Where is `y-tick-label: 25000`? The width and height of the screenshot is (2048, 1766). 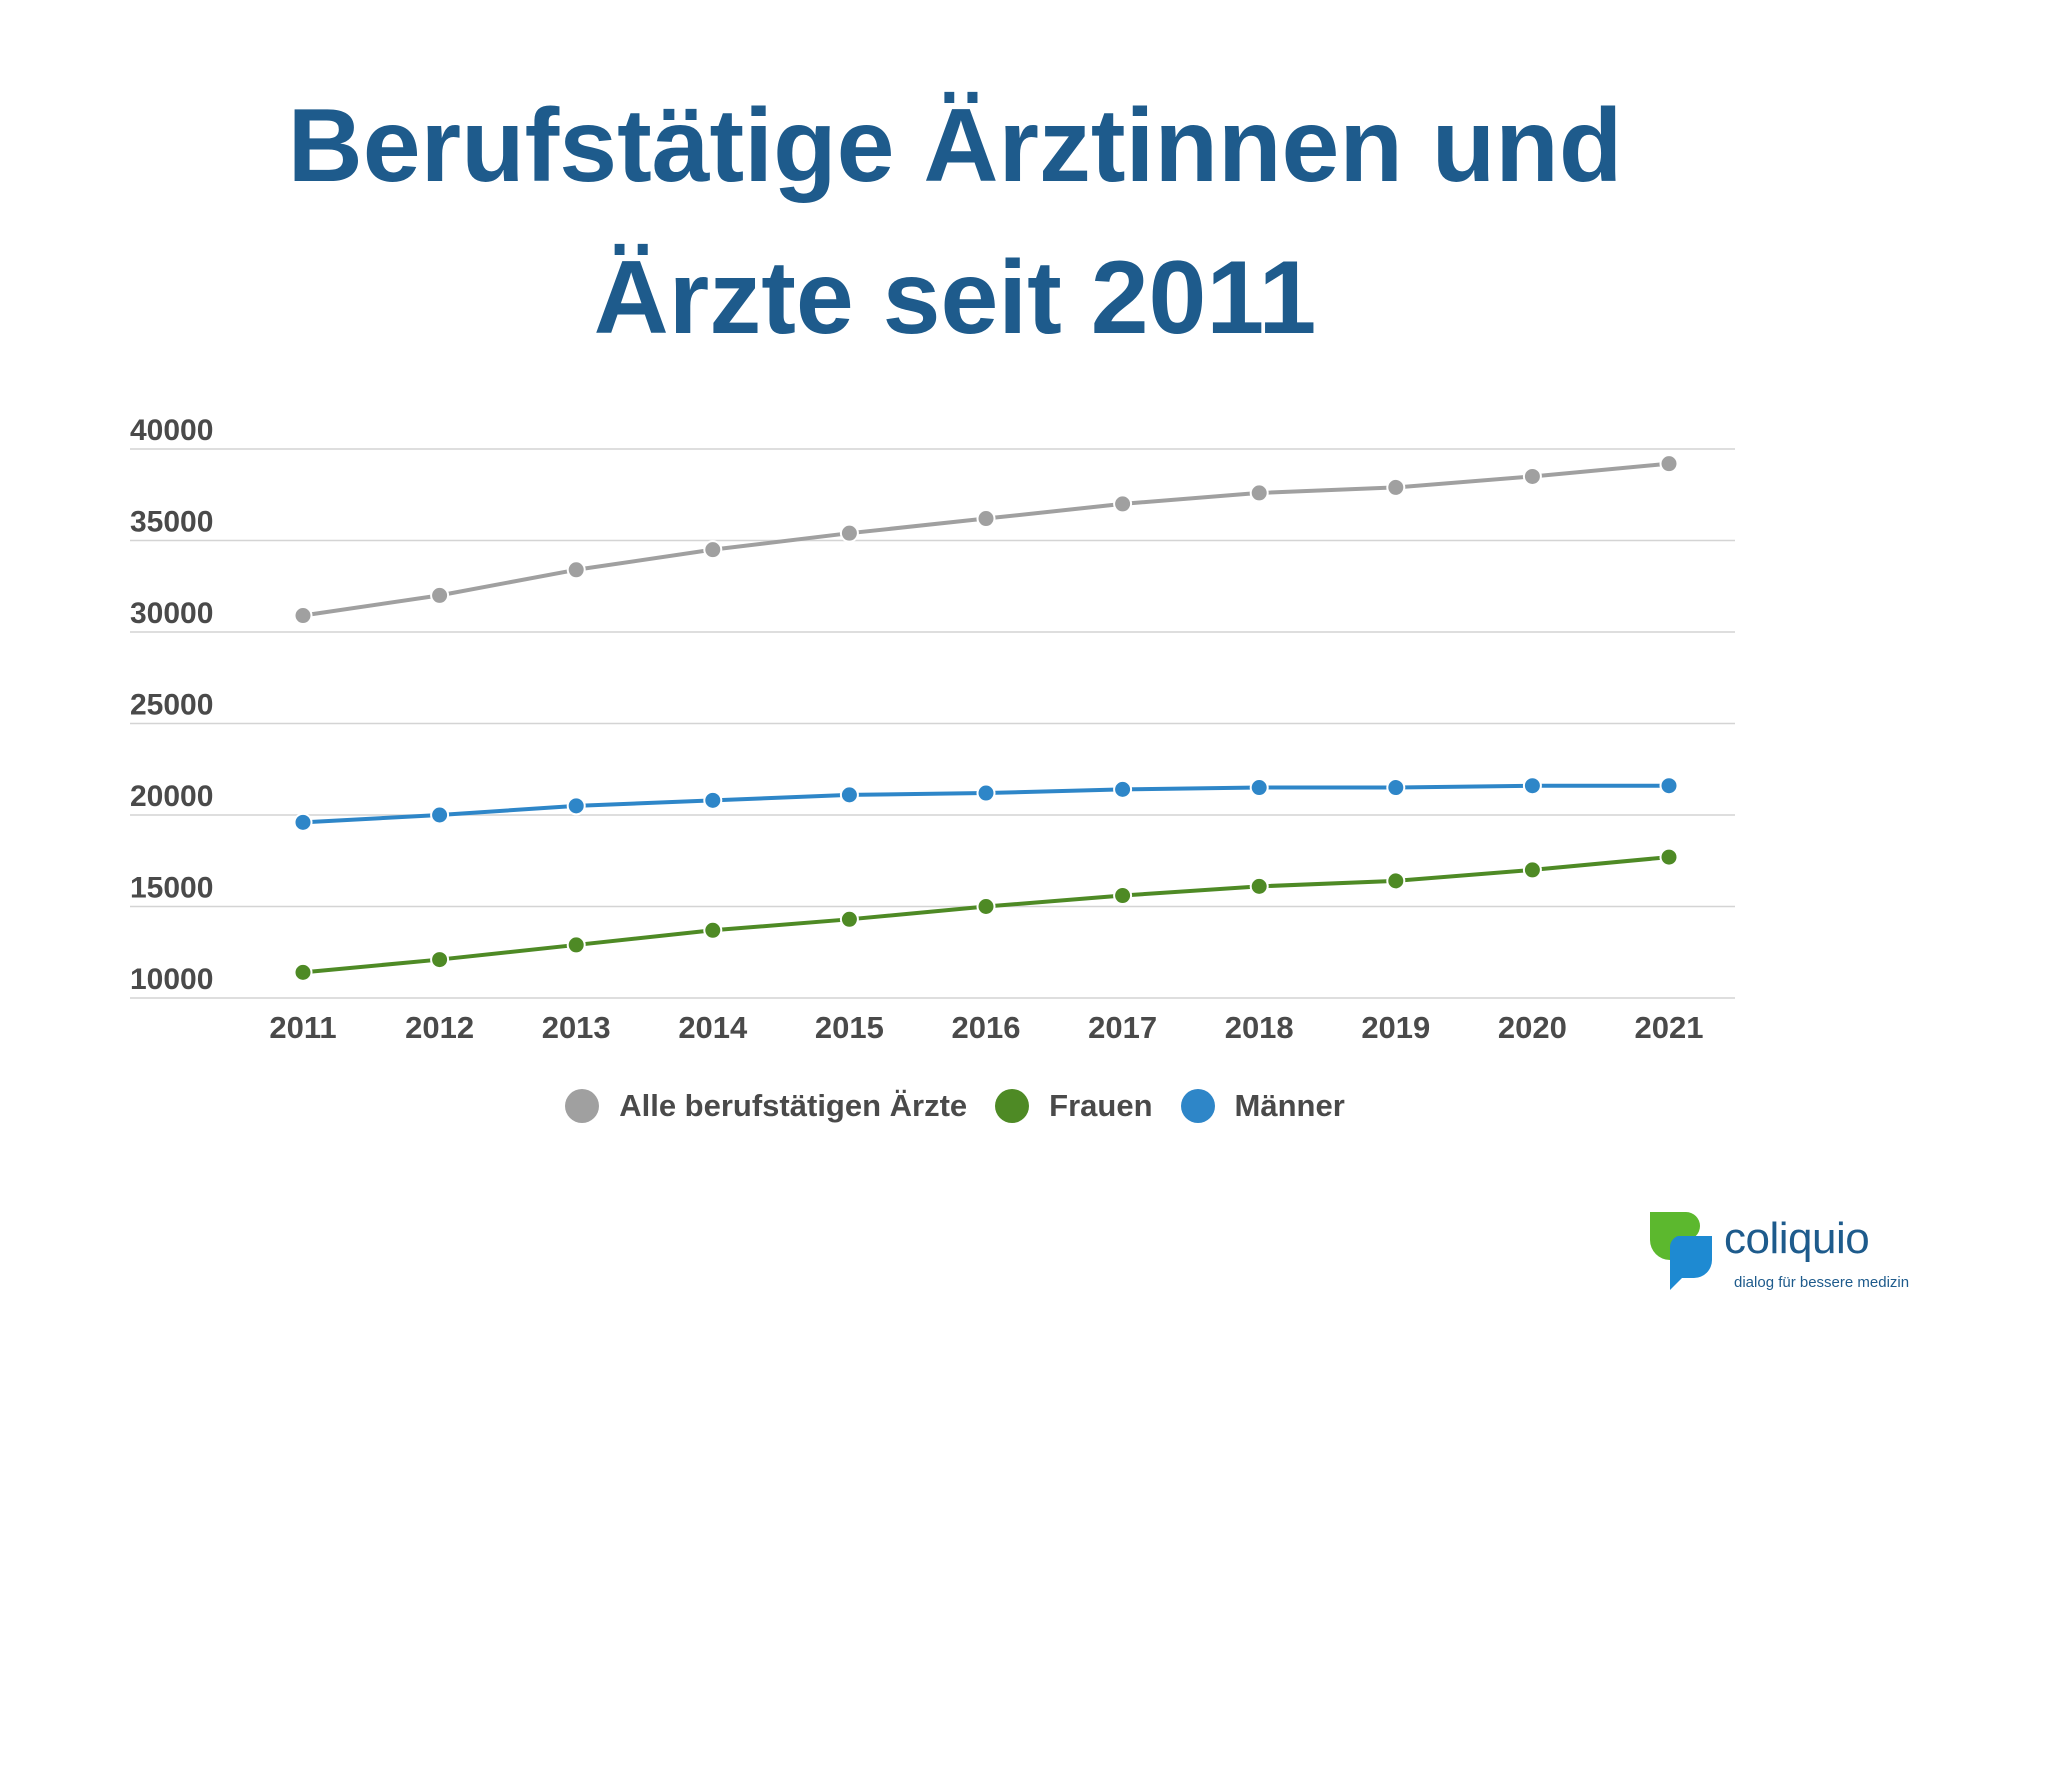
y-tick-label: 25000 is located at coordinates (171, 705).